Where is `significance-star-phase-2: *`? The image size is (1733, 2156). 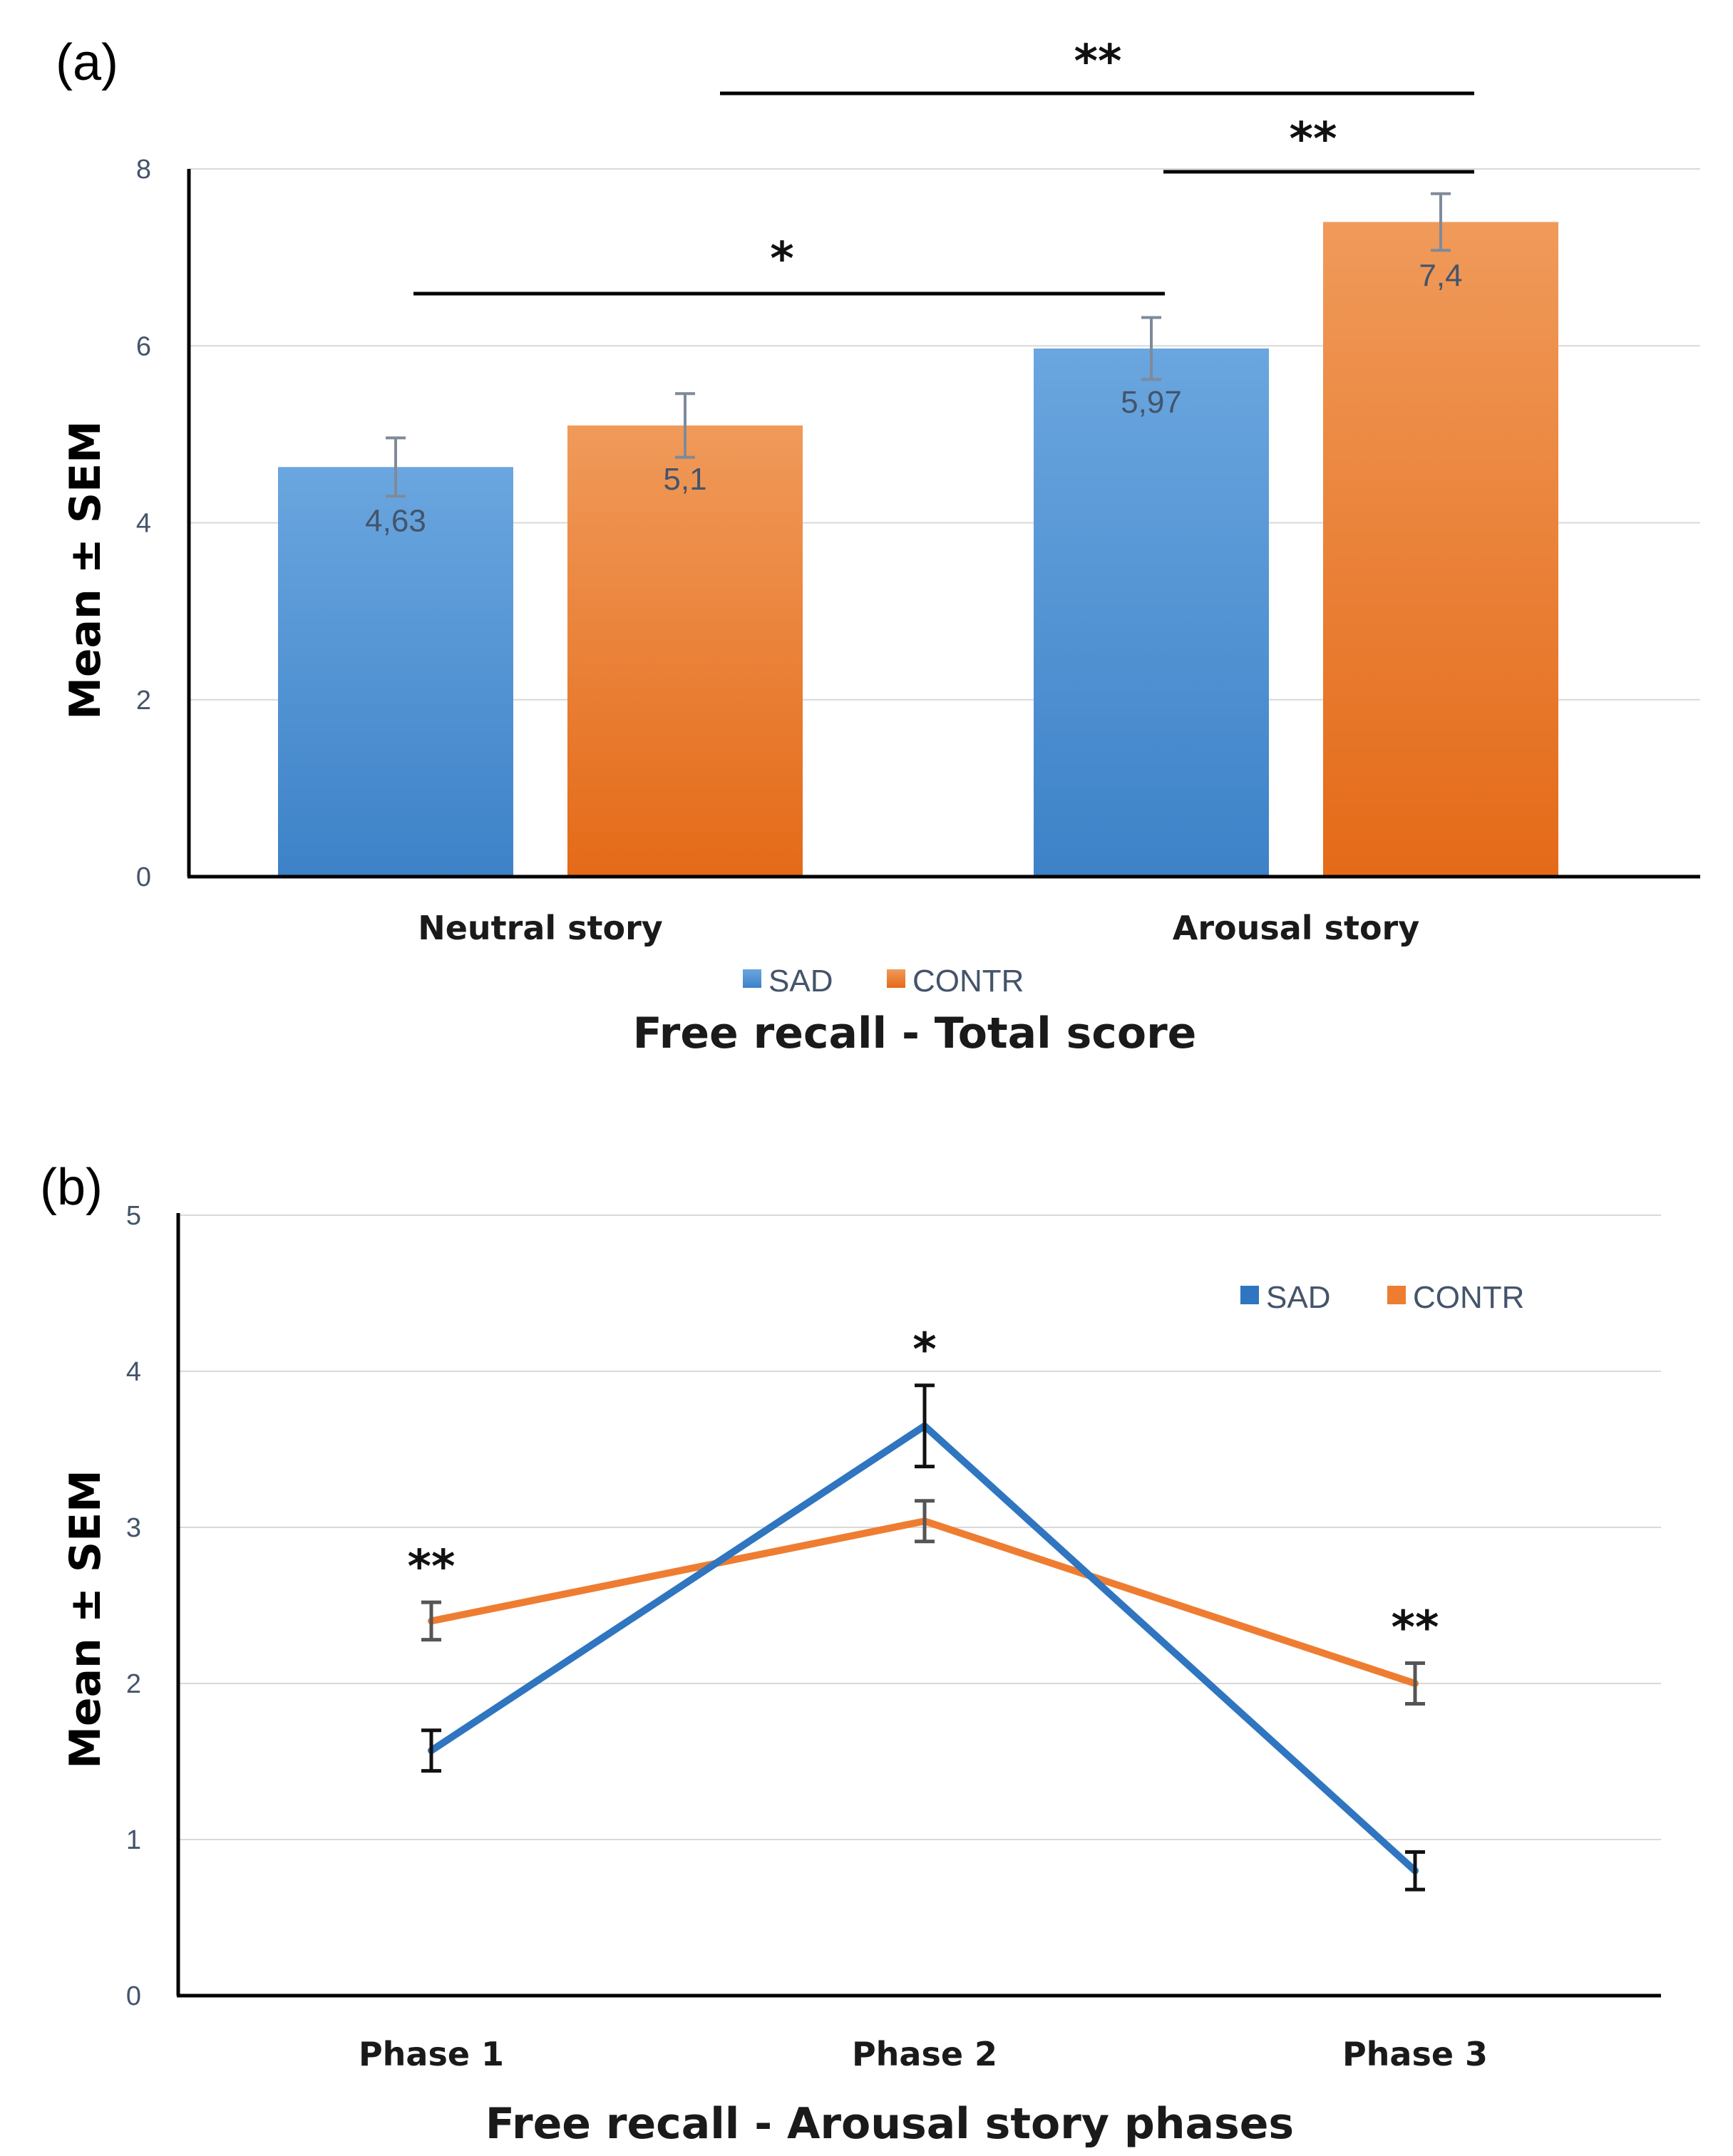
significance-star-phase-2: * is located at coordinates (924, 1350).